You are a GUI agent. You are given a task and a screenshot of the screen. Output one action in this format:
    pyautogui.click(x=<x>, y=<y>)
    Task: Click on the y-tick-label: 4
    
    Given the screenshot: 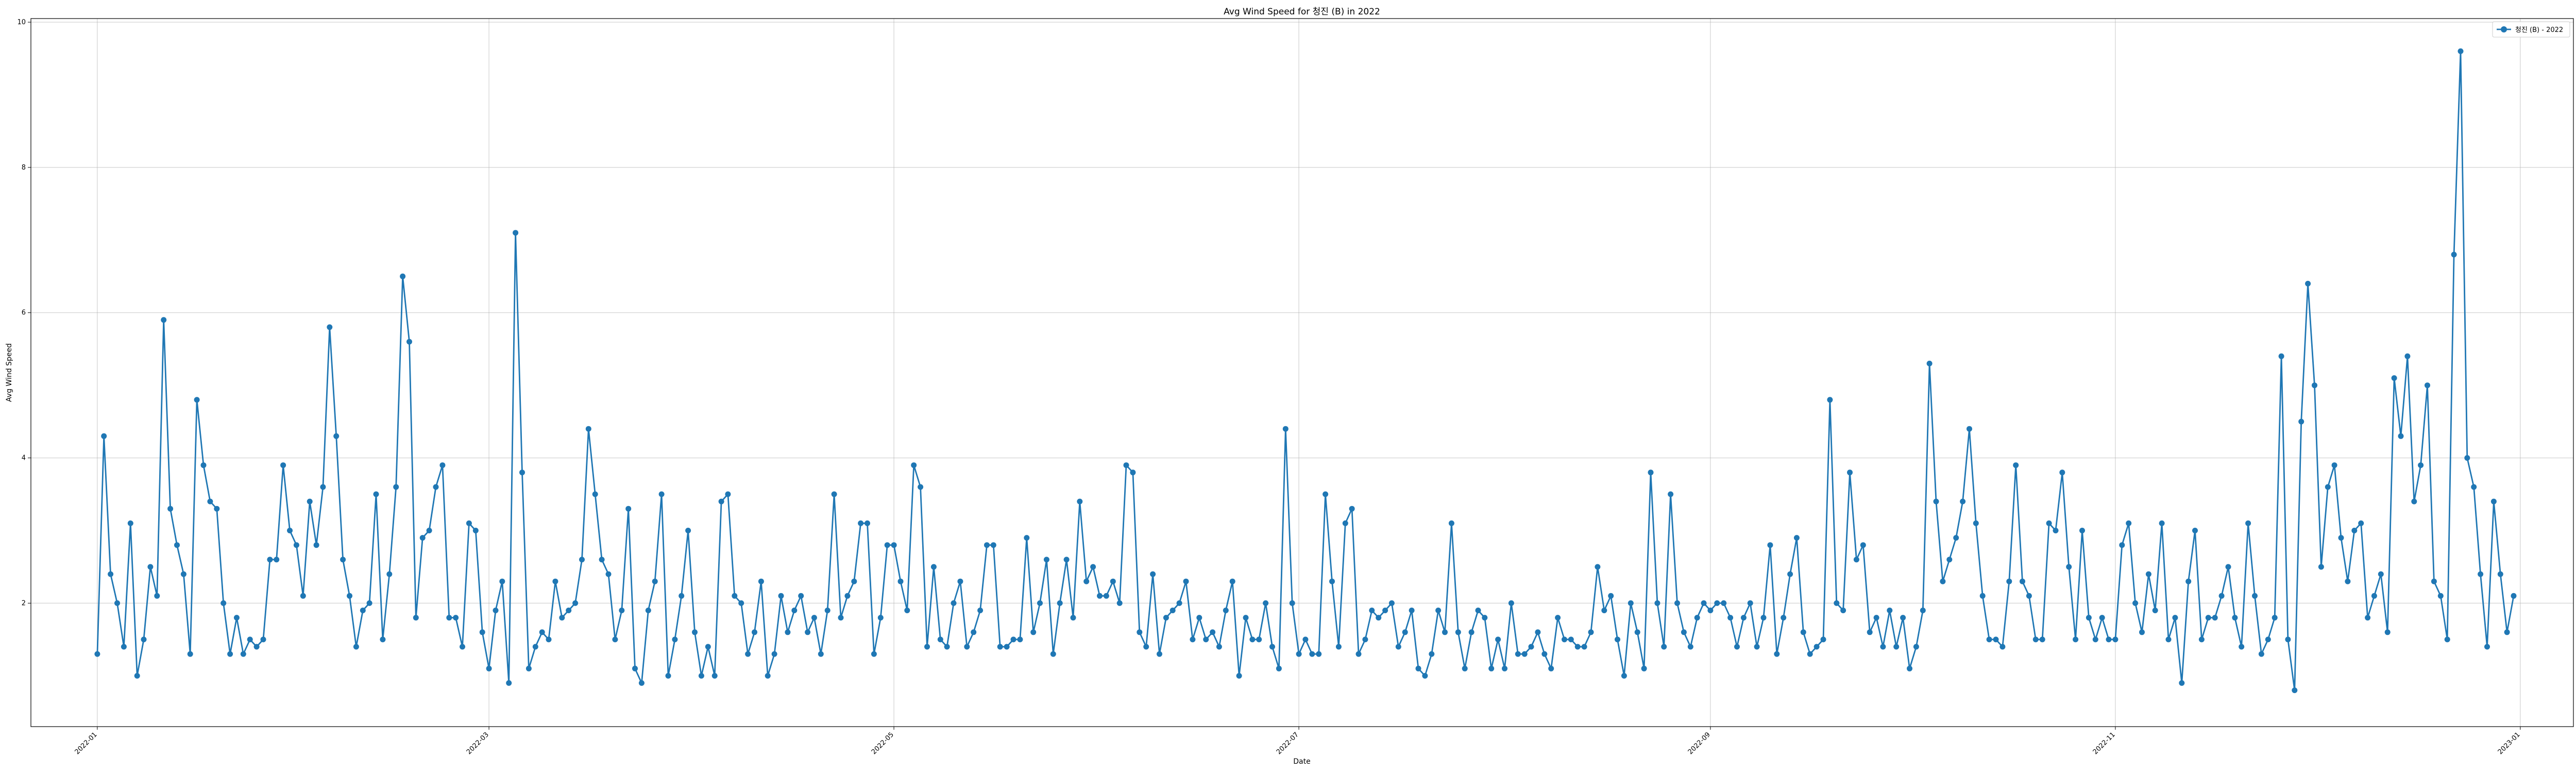 What is the action you would take?
    pyautogui.click(x=24, y=458)
    